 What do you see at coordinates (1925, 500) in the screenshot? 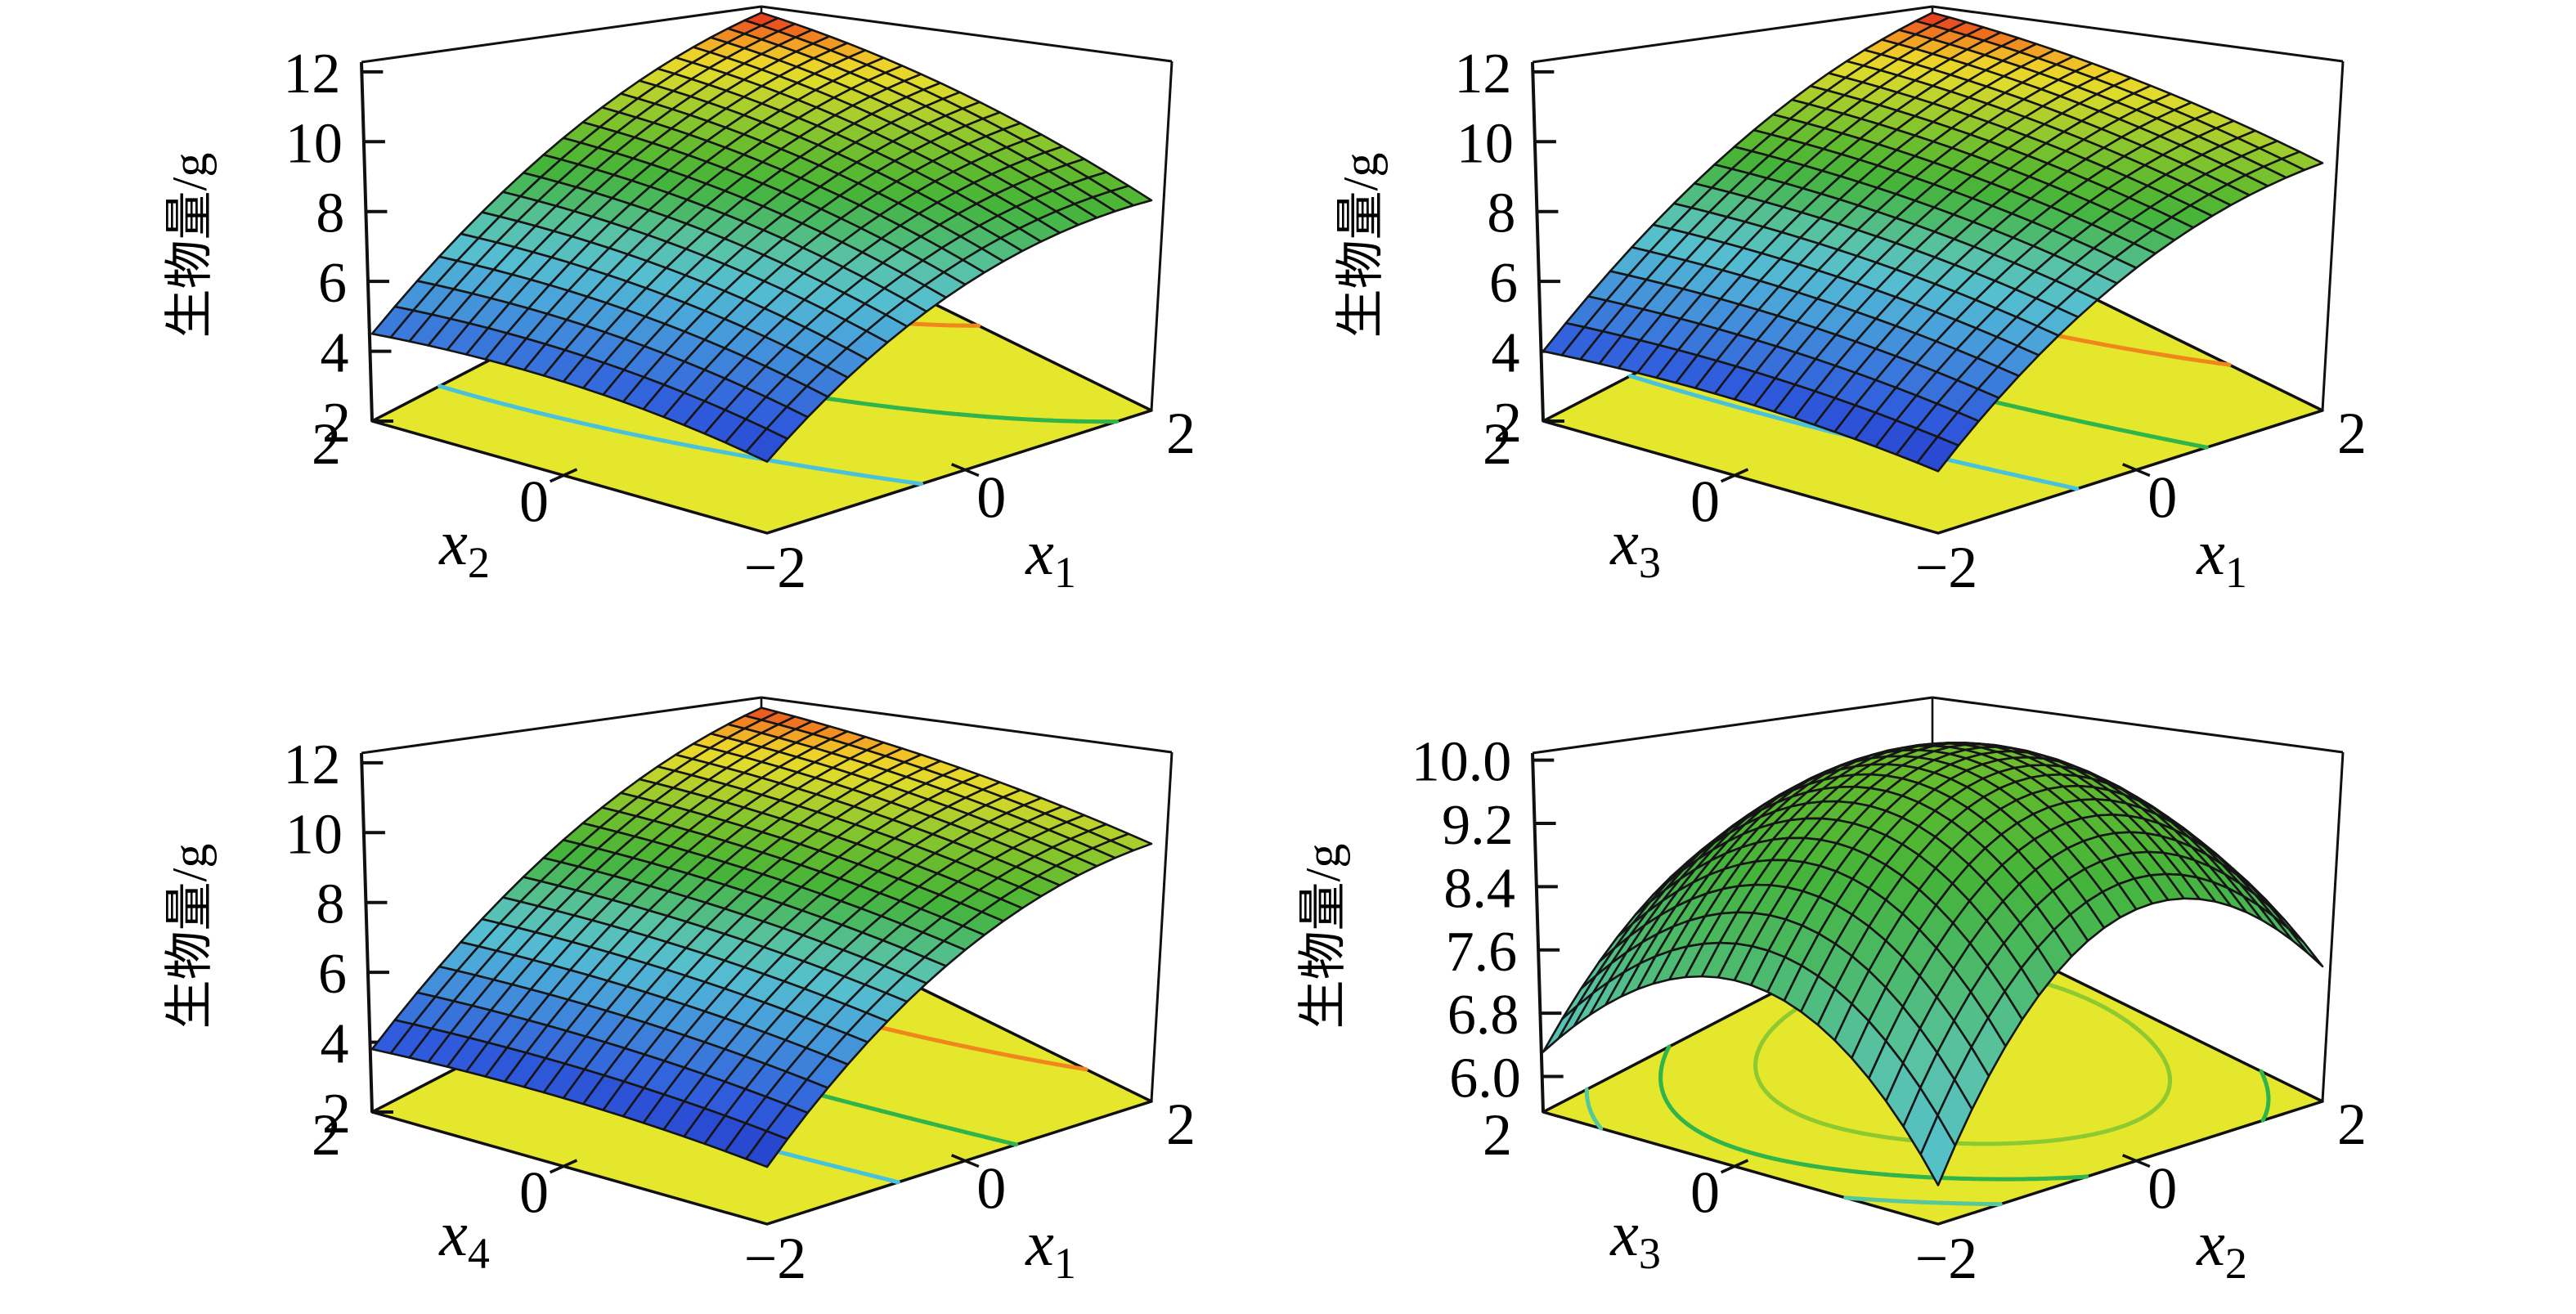
I see `axis-labels: −2 0 2 2 0 x1 x3` at bounding box center [1925, 500].